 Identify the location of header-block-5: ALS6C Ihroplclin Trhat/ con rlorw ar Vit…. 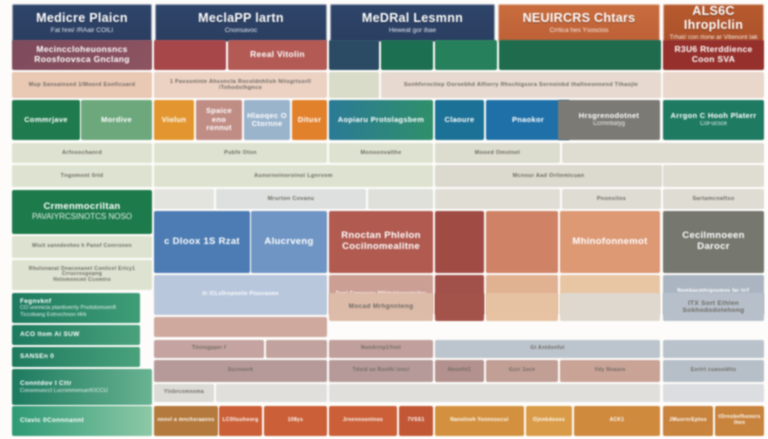
(713, 23).